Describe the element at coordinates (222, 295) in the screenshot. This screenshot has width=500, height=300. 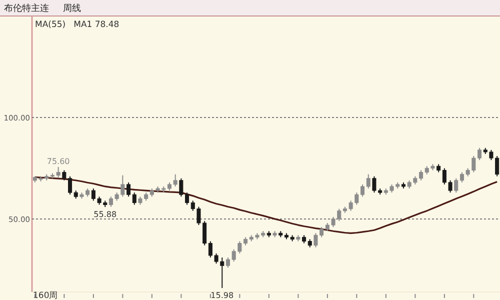
I see `annotation: 15.98` at that location.